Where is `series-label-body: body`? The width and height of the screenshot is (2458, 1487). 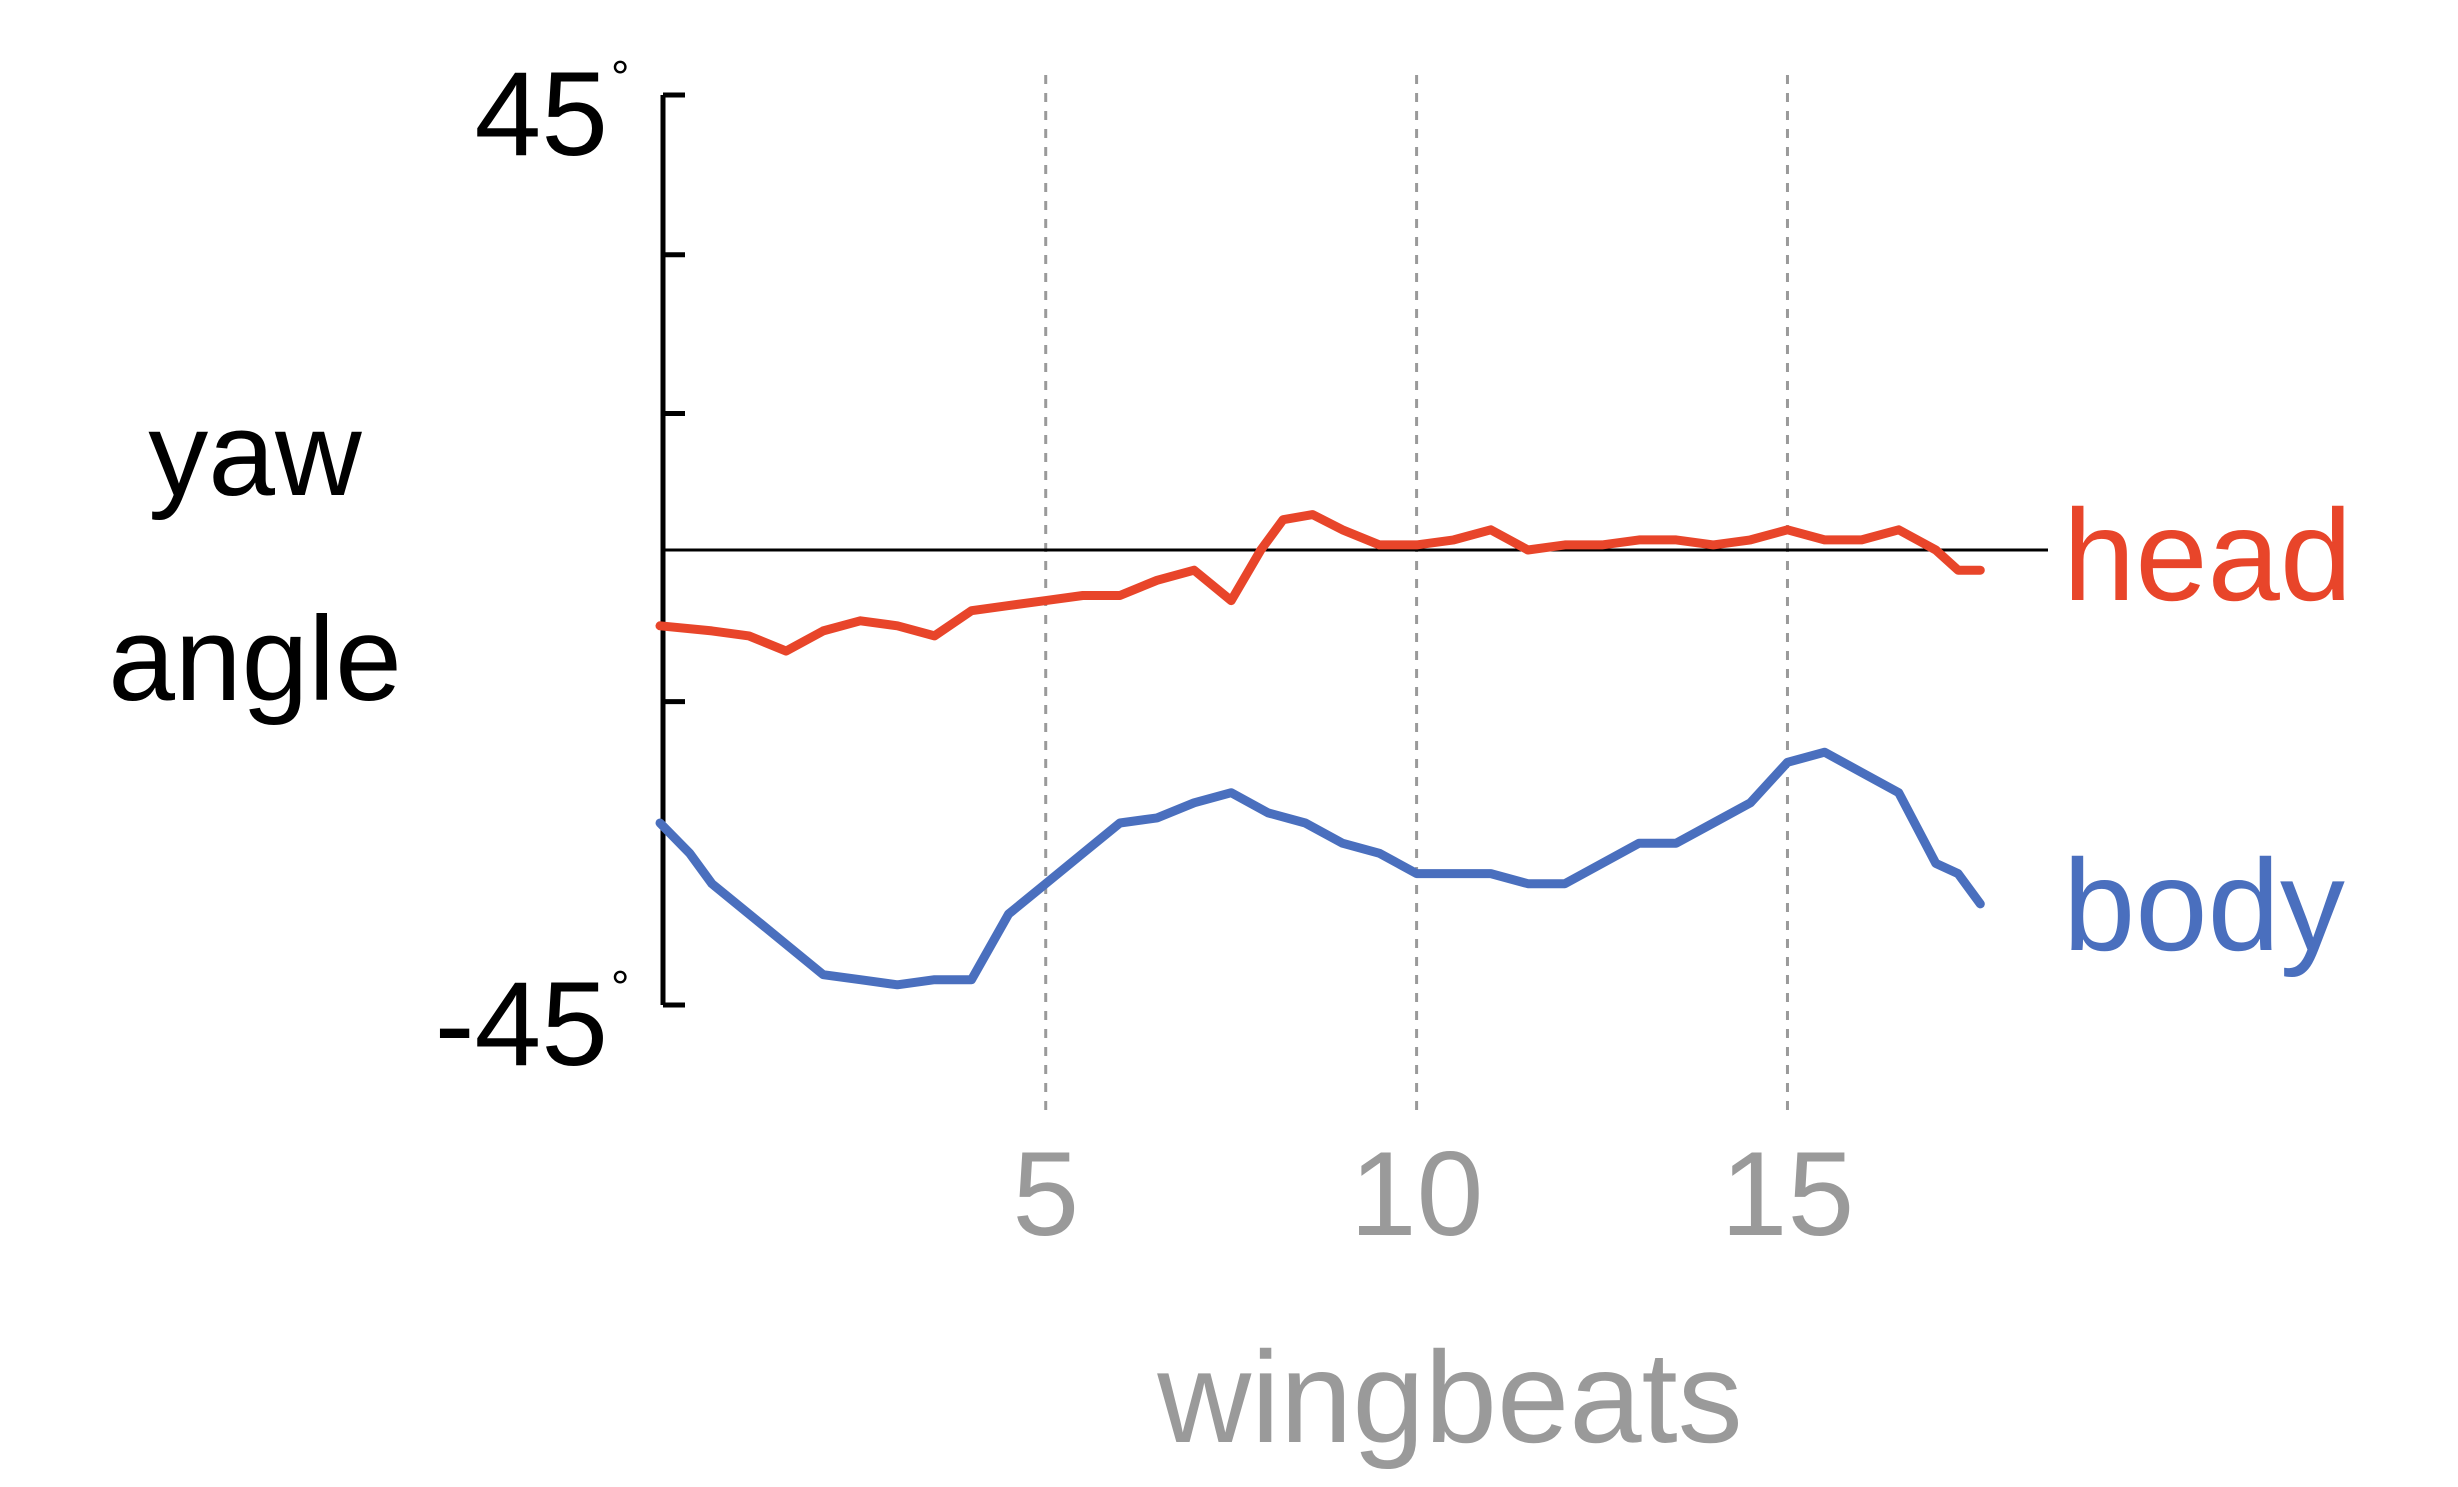 series-label-body: body is located at coordinates (2204, 905).